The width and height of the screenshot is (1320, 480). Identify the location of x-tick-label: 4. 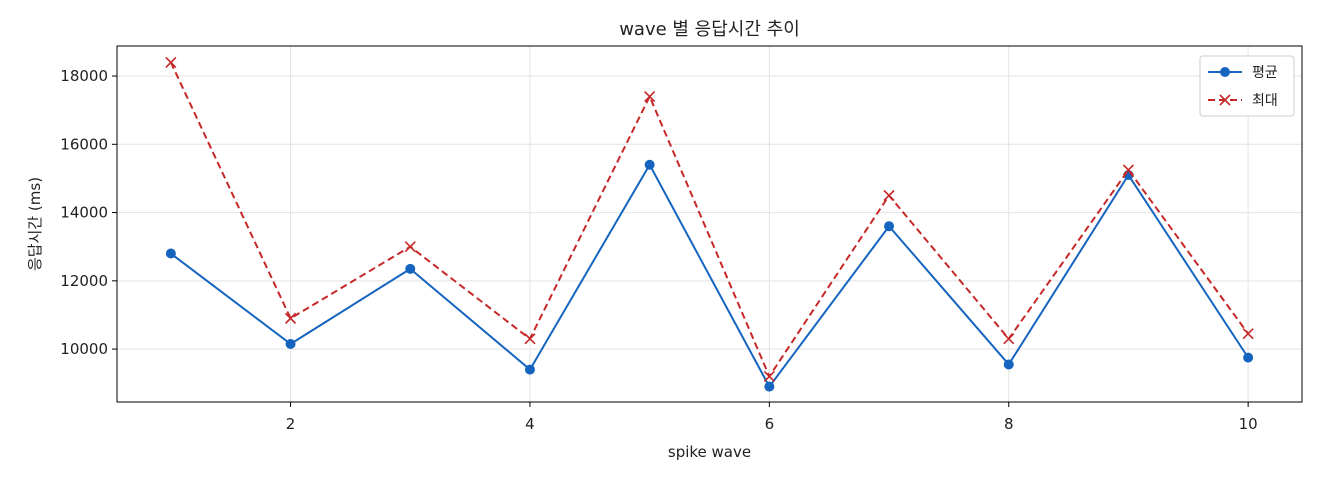
(530, 424).